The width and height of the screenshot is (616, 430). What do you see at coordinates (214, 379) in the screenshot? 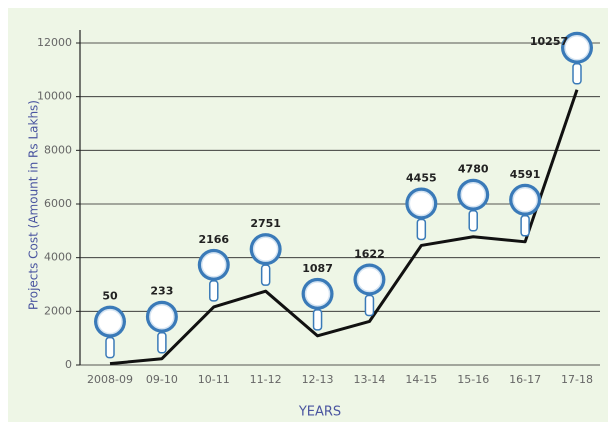
I see `x-tick-label: 10-11` at bounding box center [214, 379].